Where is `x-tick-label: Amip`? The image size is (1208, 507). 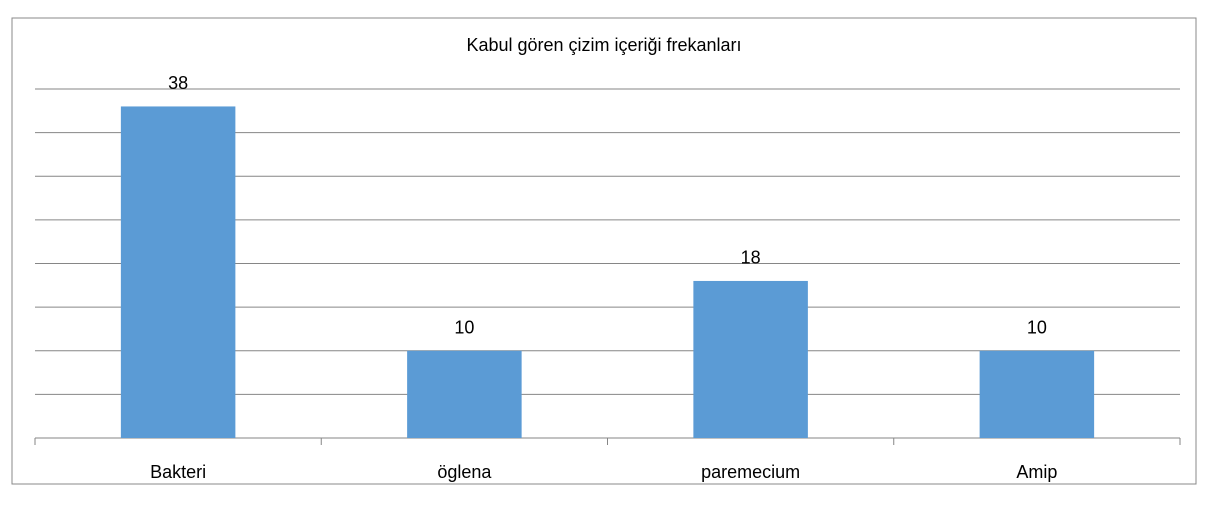 x-tick-label: Amip is located at coordinates (1036, 472).